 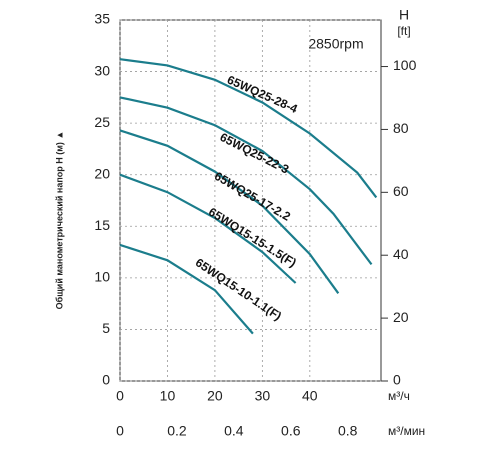 What do you see at coordinates (215, 396) in the screenshot?
I see `x-tick-label: 20` at bounding box center [215, 396].